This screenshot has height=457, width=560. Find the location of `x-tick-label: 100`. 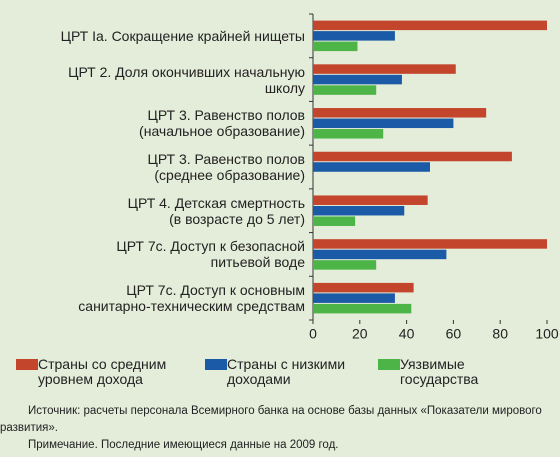

x-tick-label: 100 is located at coordinates (547, 334).